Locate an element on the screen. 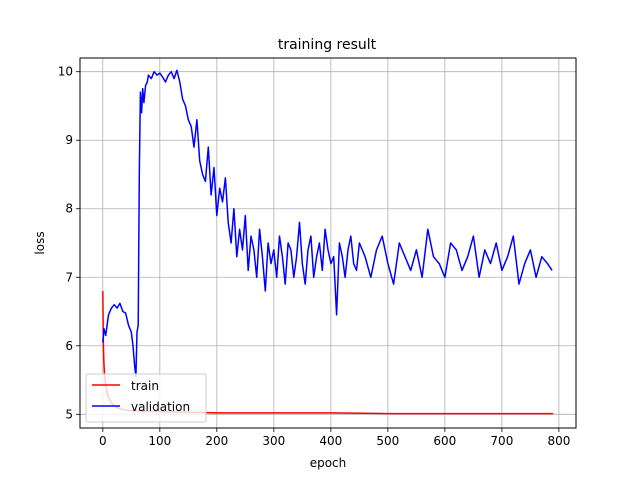 The width and height of the screenshot is (640, 480). y-tick-label: 10 is located at coordinates (65, 72).